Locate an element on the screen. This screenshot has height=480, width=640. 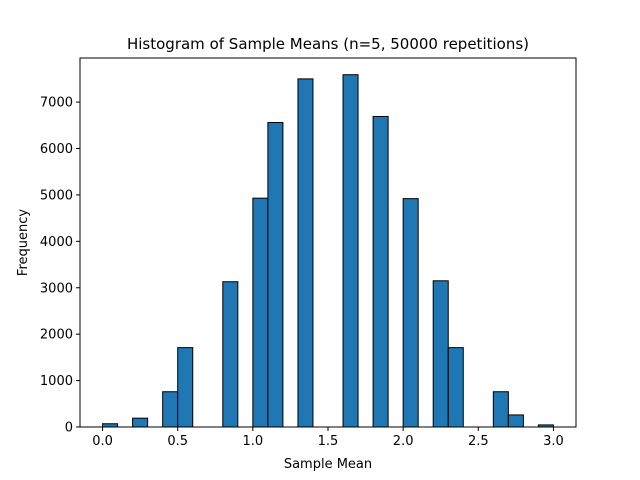
y-tick-label: 2000 is located at coordinates (56, 335).